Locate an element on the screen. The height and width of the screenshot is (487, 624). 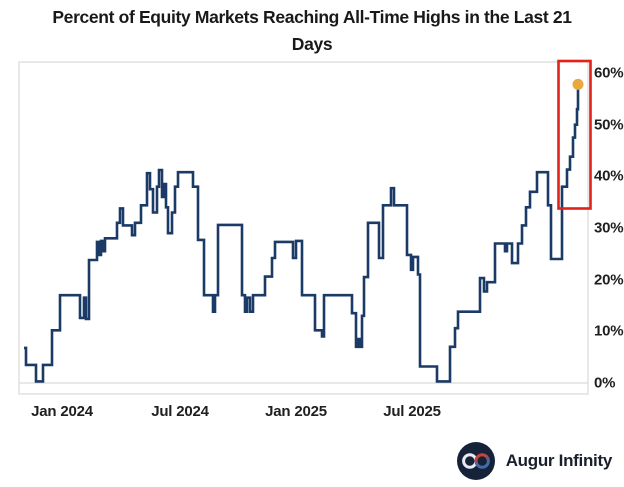
brand-footer: Augur Infinity is located at coordinates (534, 461).